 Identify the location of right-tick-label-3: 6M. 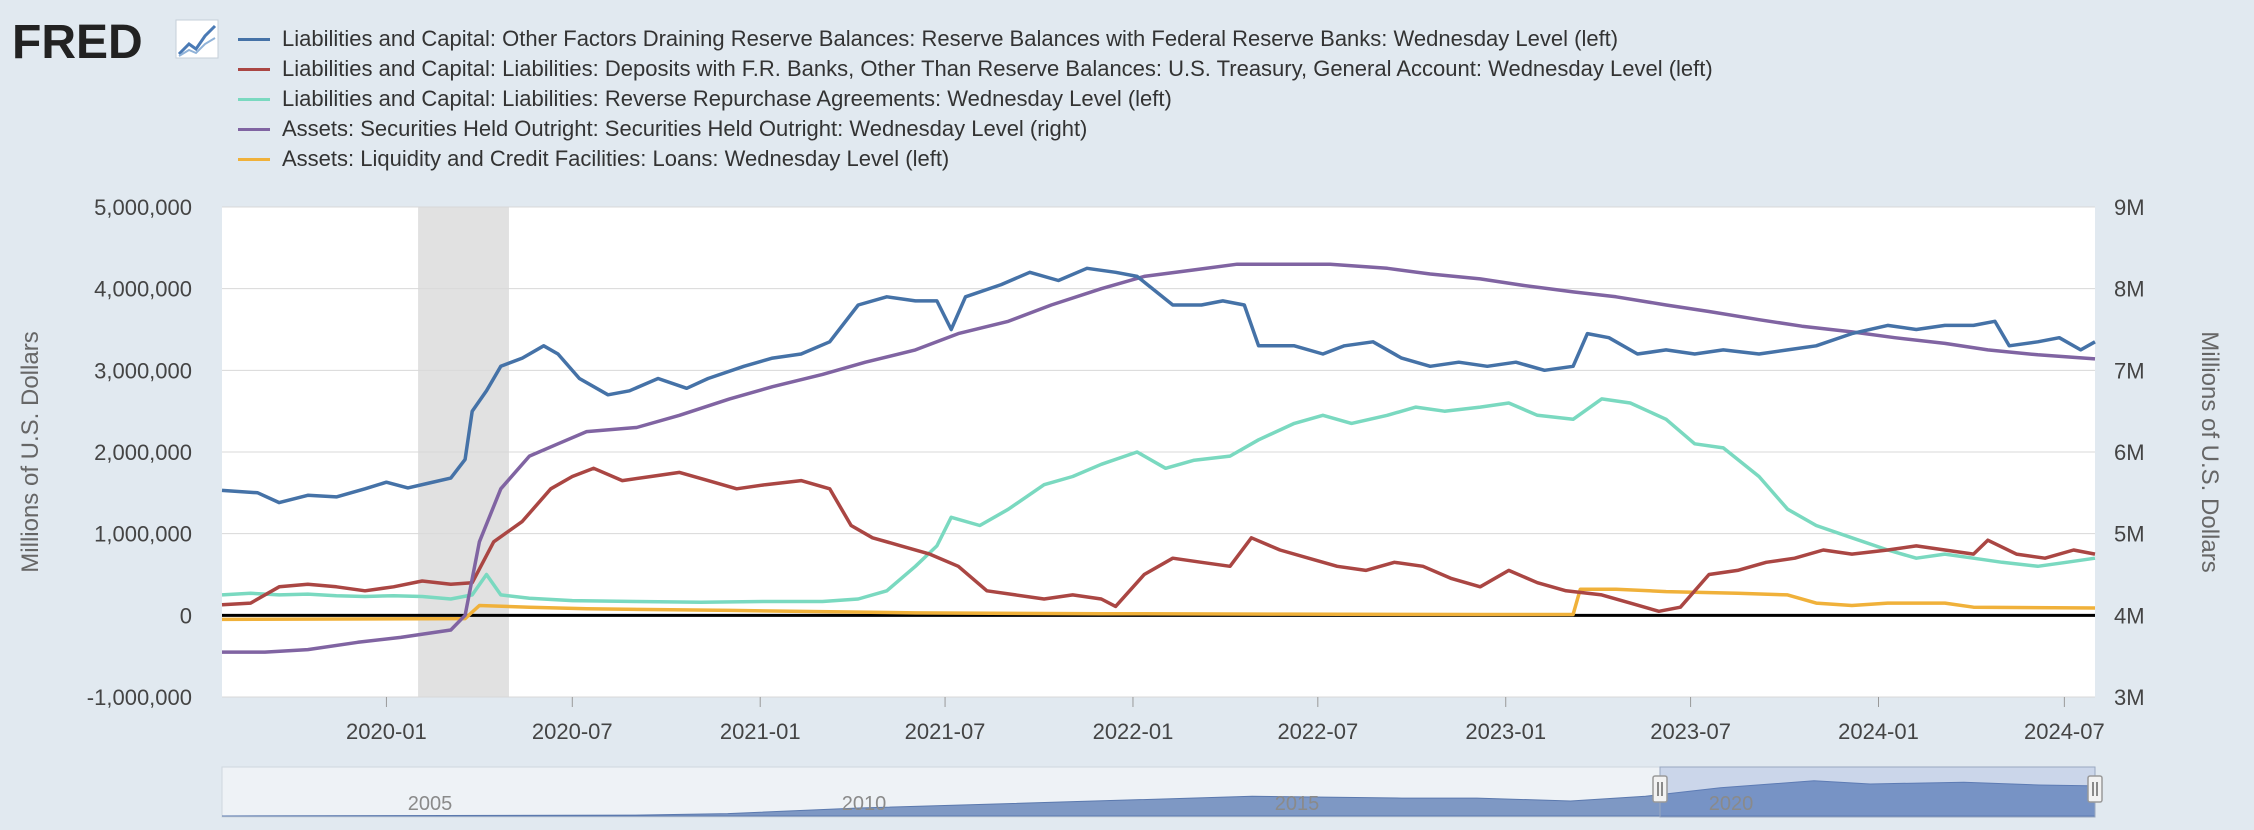
(2129, 452).